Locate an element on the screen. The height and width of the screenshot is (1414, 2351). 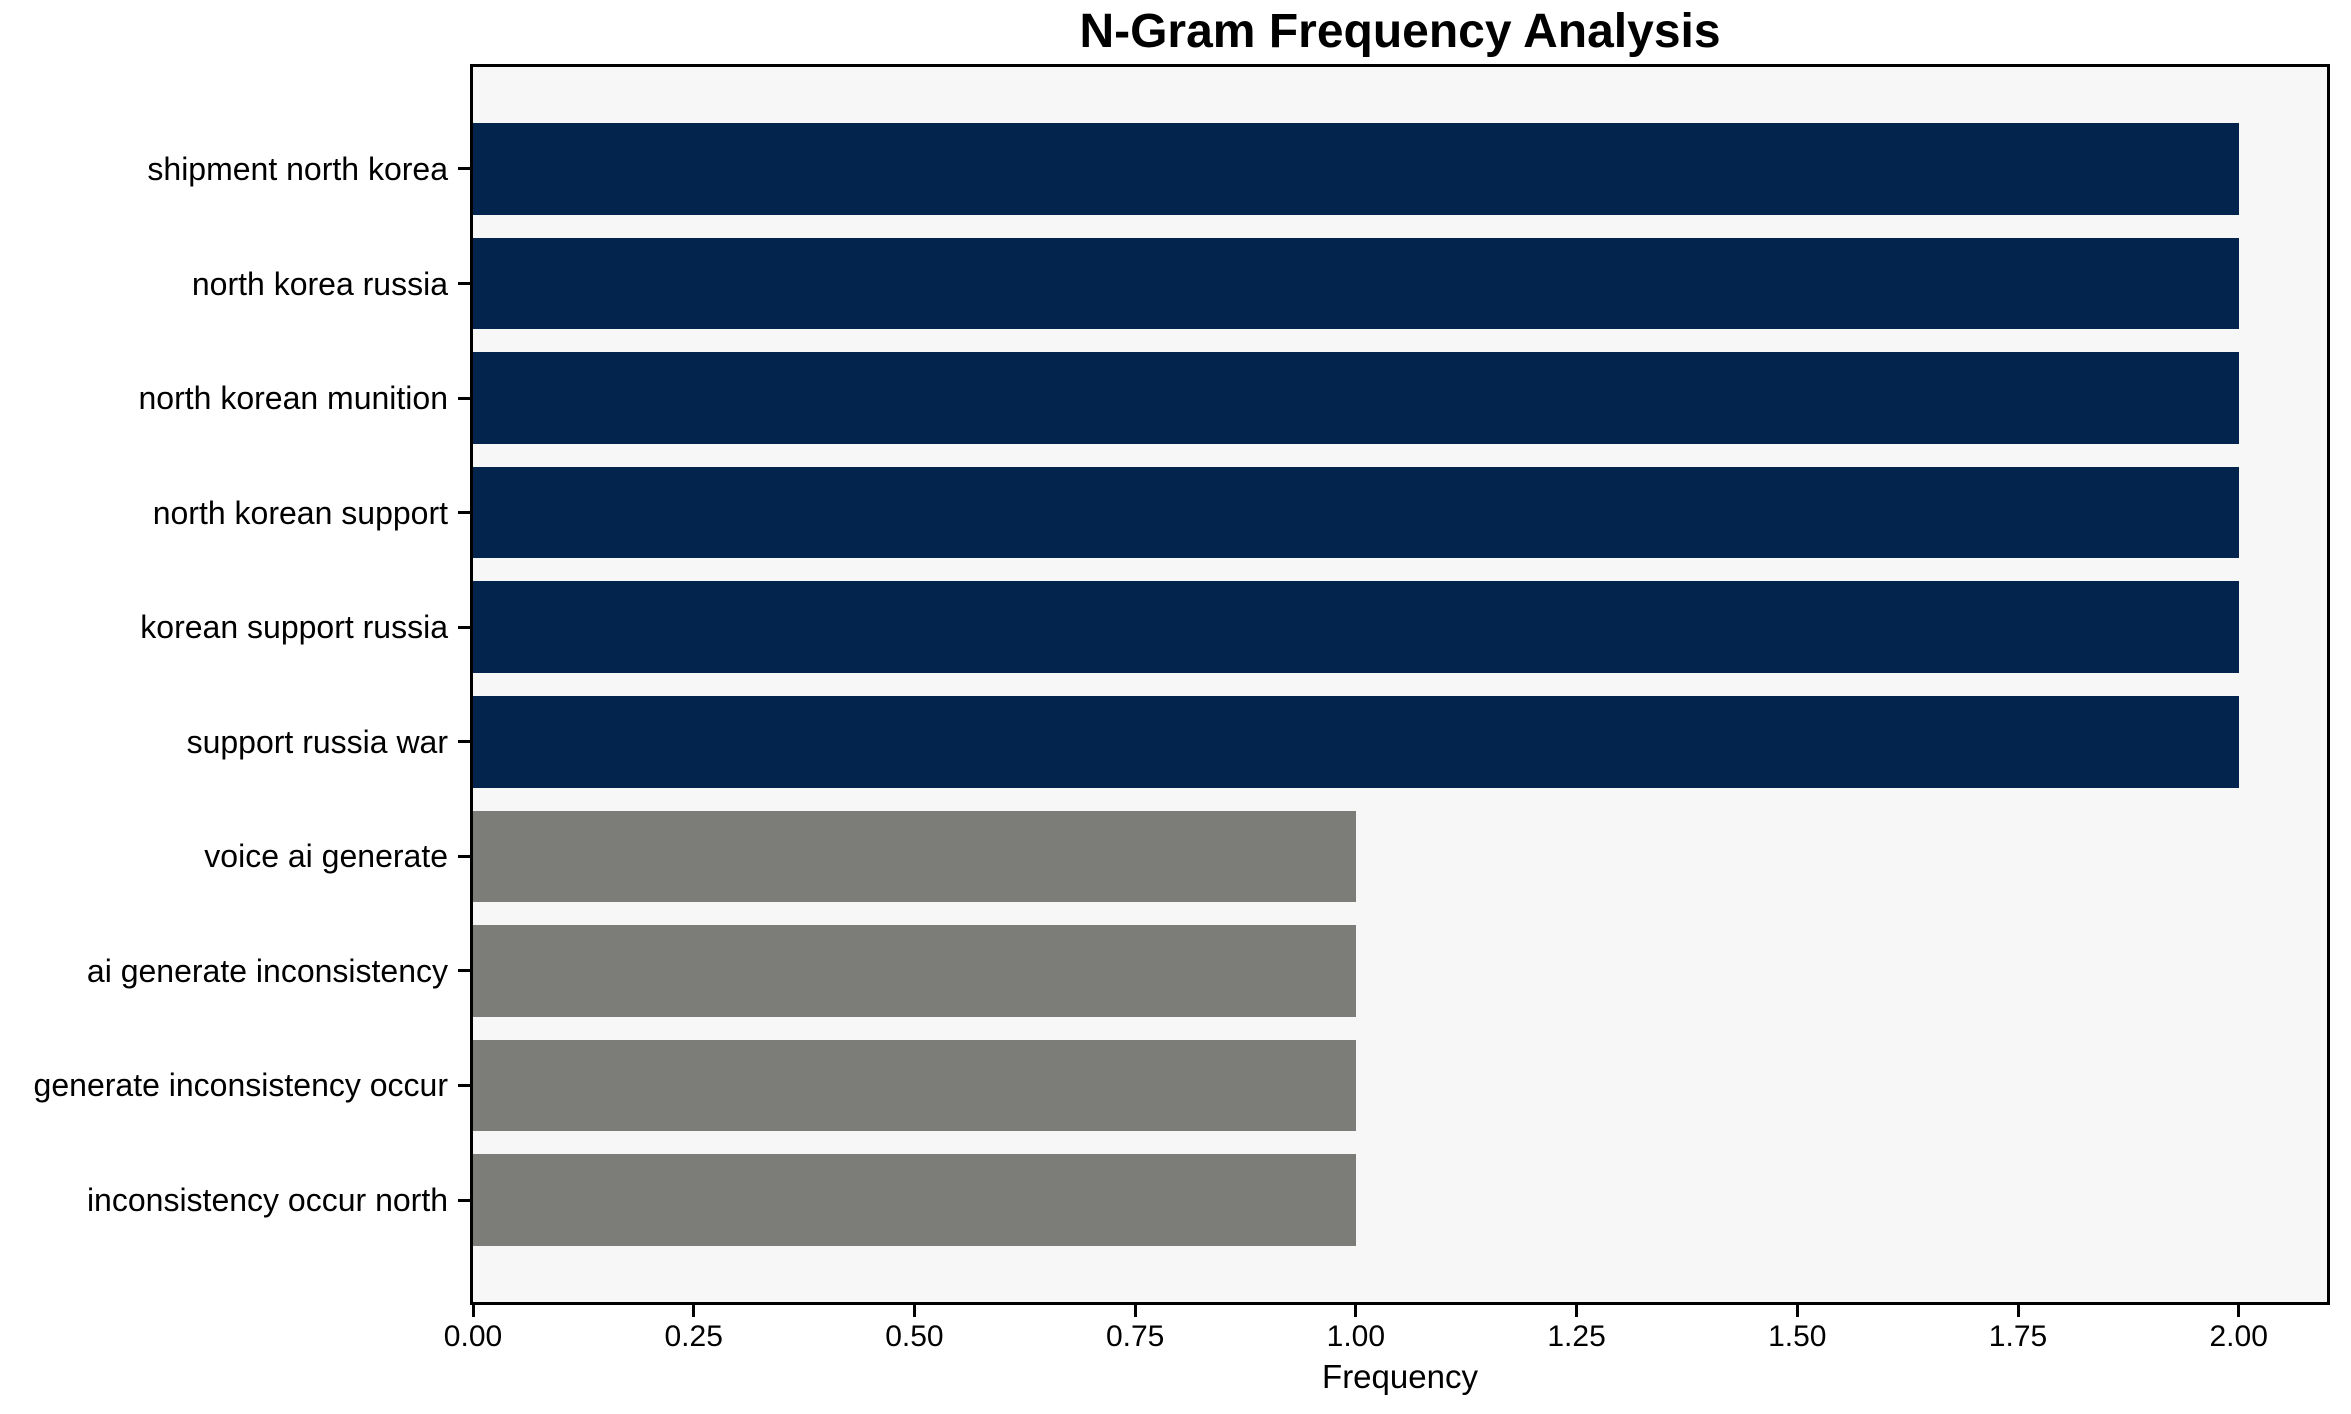
y-tick-label: generate inconsistency occur is located at coordinates (240, 1085).